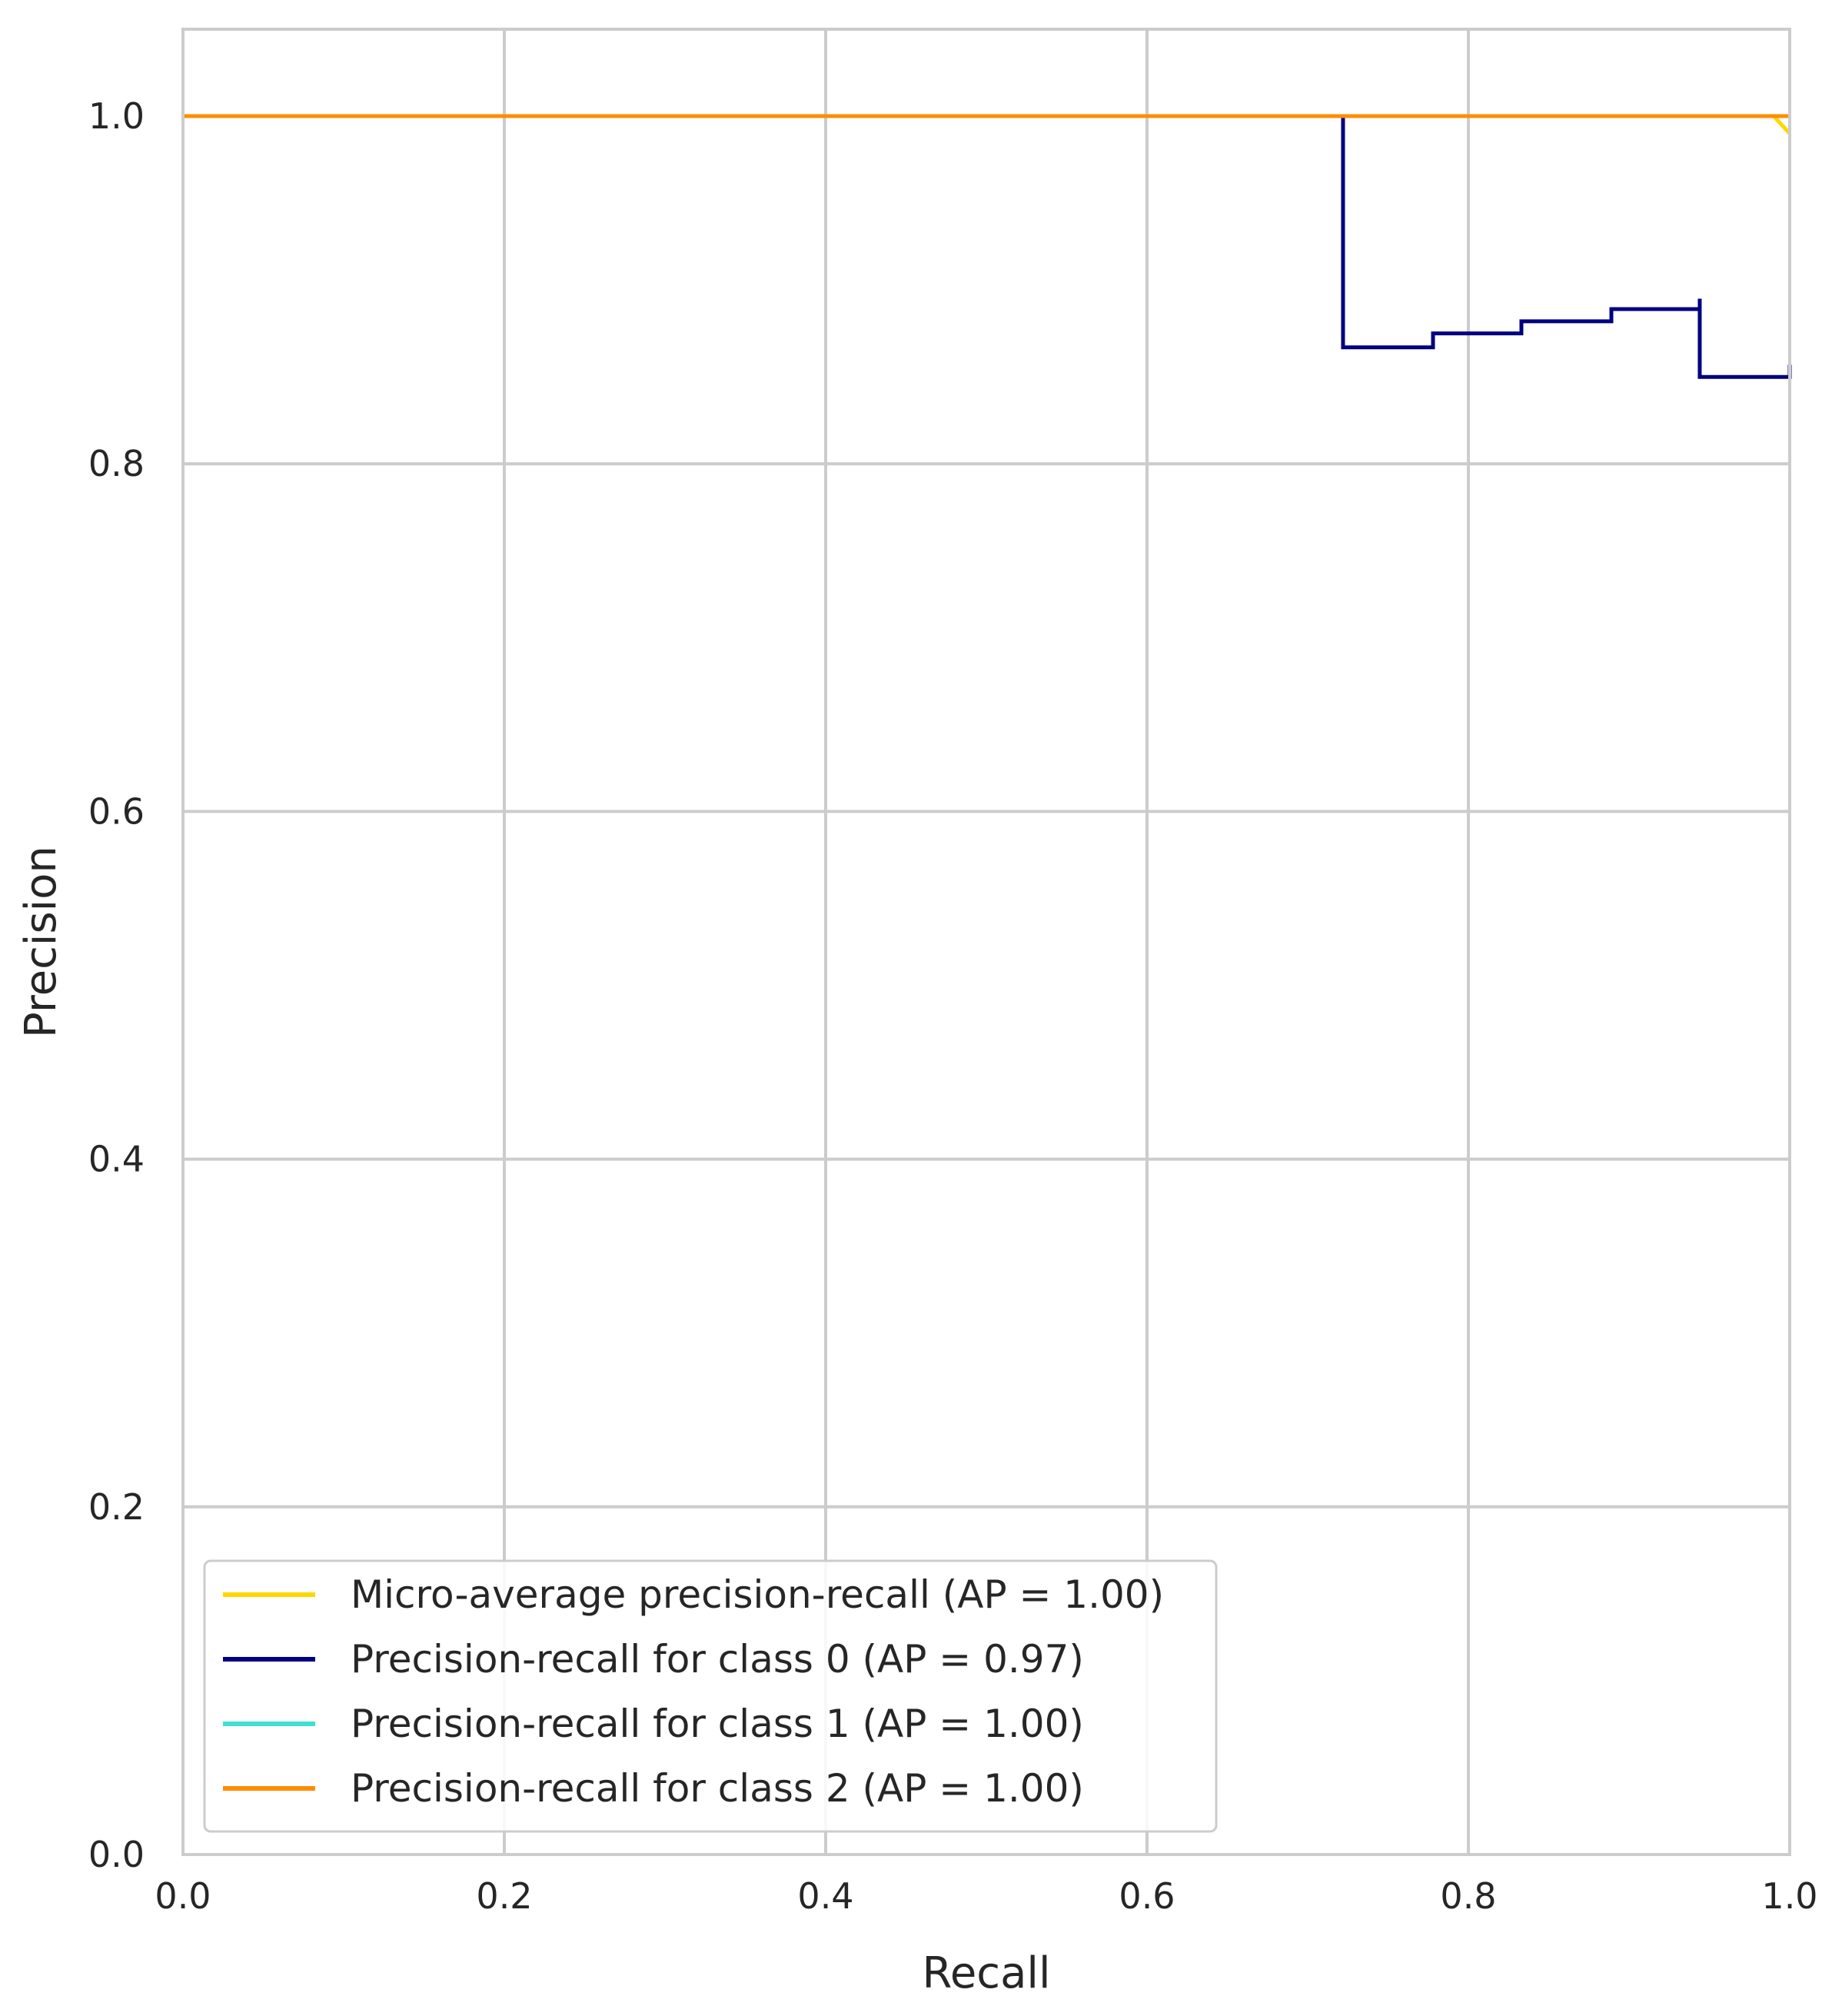  What do you see at coordinates (116, 1507) in the screenshot?
I see `y-tick-label: 0.2` at bounding box center [116, 1507].